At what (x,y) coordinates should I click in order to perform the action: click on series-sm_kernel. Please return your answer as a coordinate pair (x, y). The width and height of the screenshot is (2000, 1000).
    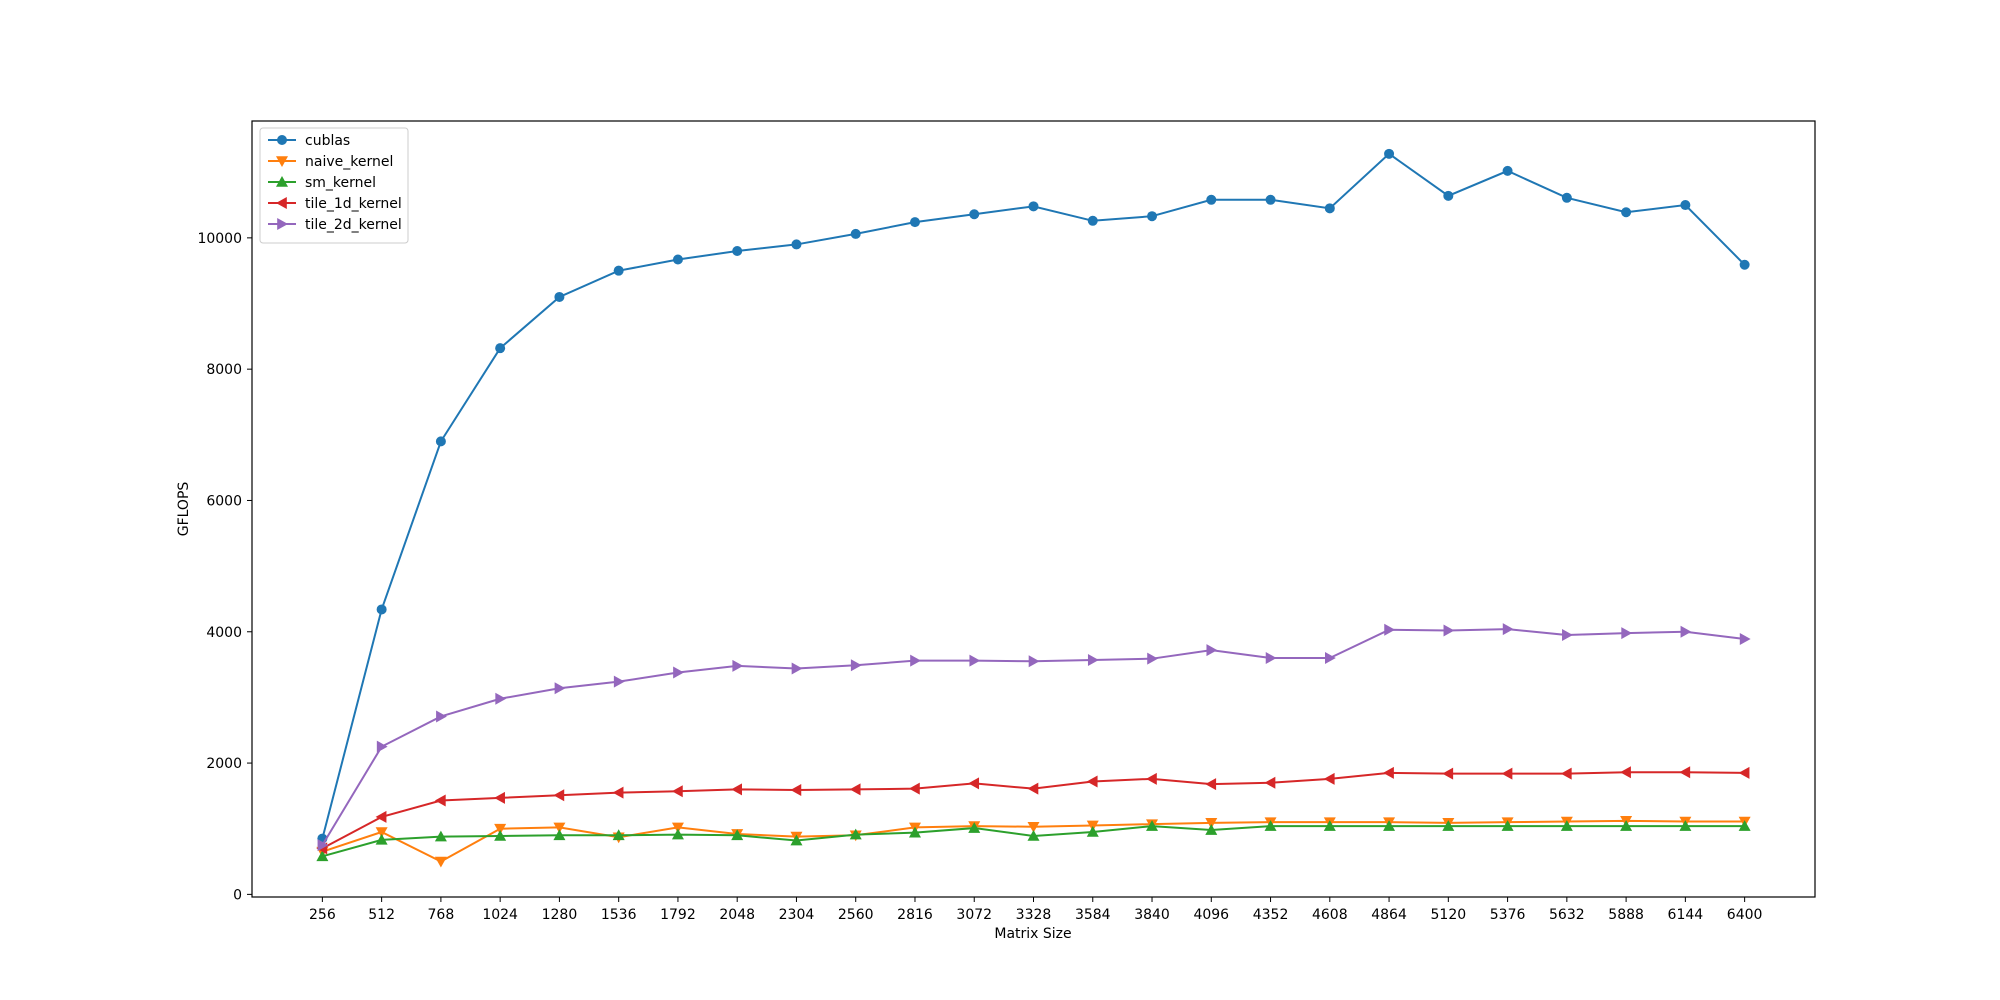
    Looking at the image, I should click on (1033, 841).